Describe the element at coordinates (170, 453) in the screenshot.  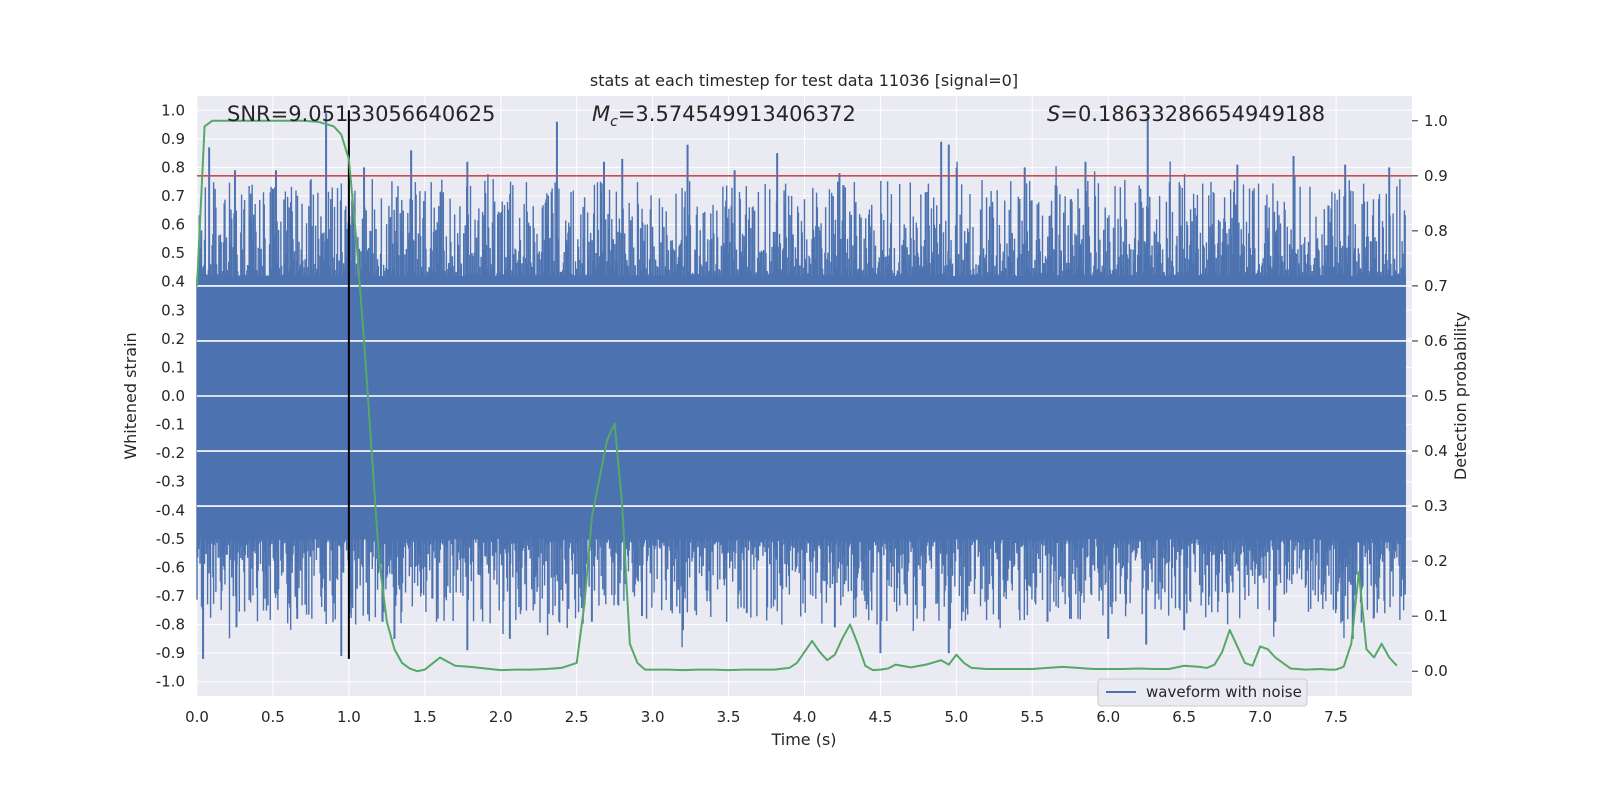
I see `y-left-tick-label: -0.2` at that location.